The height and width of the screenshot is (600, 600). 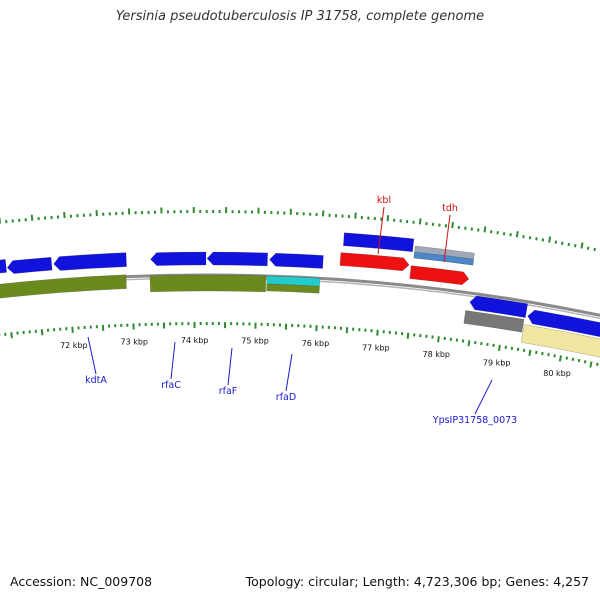 What do you see at coordinates (255, 341) in the screenshot?
I see `kbp-label: 75 kbp` at bounding box center [255, 341].